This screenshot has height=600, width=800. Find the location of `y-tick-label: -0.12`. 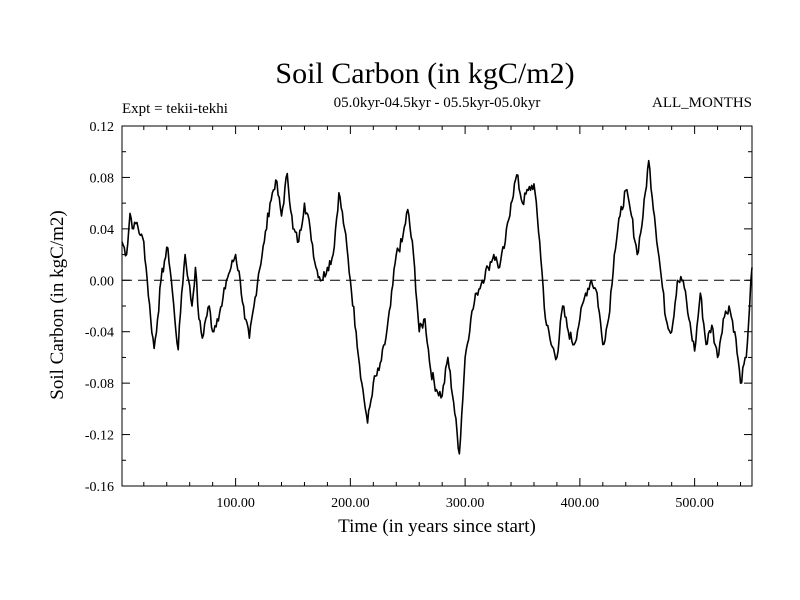

y-tick-label: -0.12 is located at coordinates (99, 436).